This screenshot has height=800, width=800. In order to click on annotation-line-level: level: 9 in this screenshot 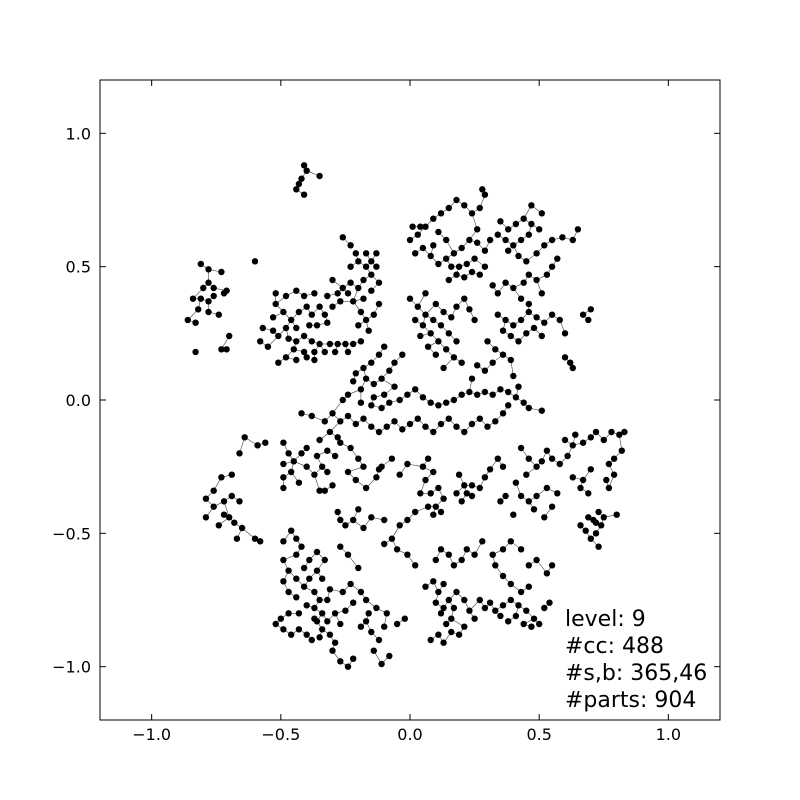, I will do `click(605, 619)`.